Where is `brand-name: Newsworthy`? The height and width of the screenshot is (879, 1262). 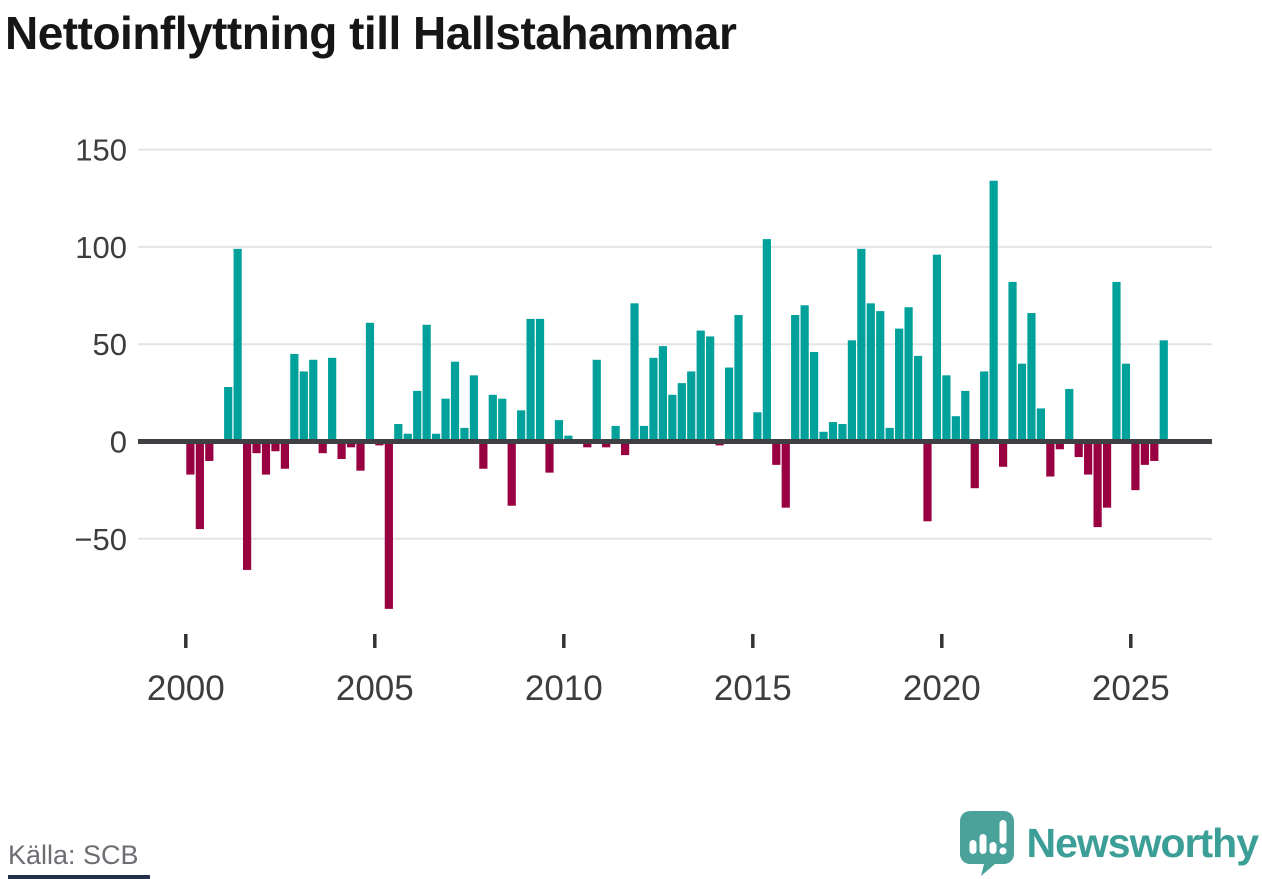 brand-name: Newsworthy is located at coordinates (1142, 842).